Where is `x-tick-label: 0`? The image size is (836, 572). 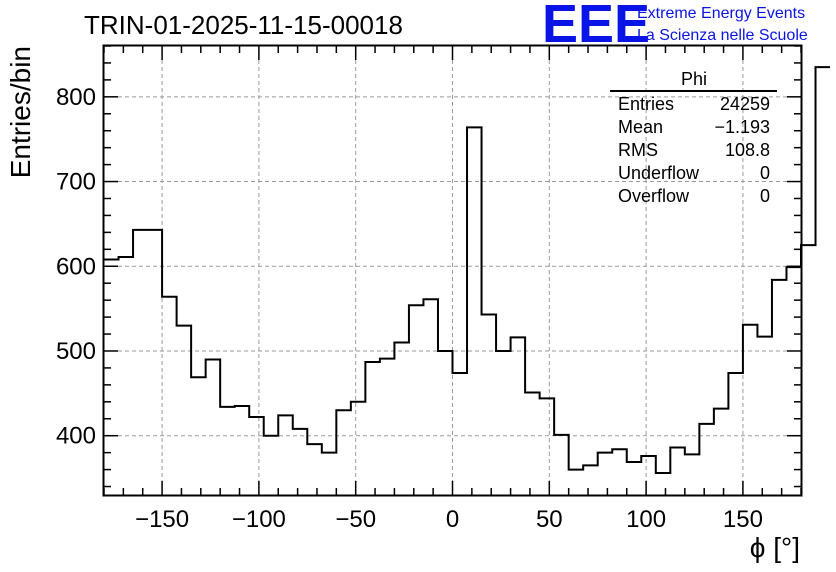 x-tick-label: 0 is located at coordinates (452, 519).